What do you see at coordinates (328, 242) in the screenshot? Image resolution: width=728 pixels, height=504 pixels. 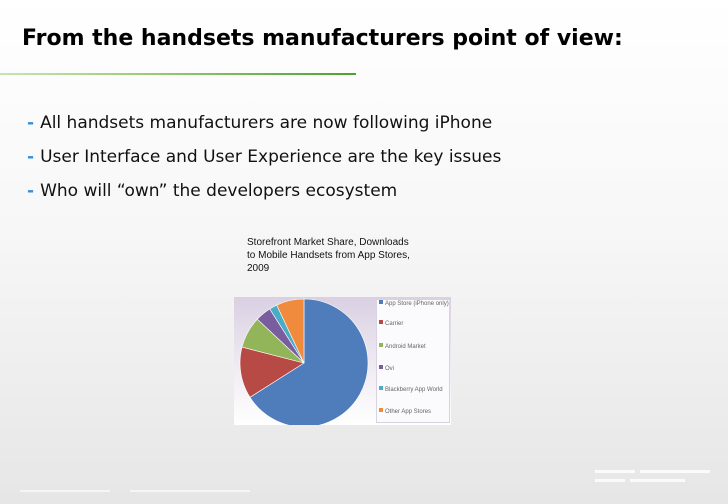 I see `chart-title-line: Storefront Market Share, Downloads` at bounding box center [328, 242].